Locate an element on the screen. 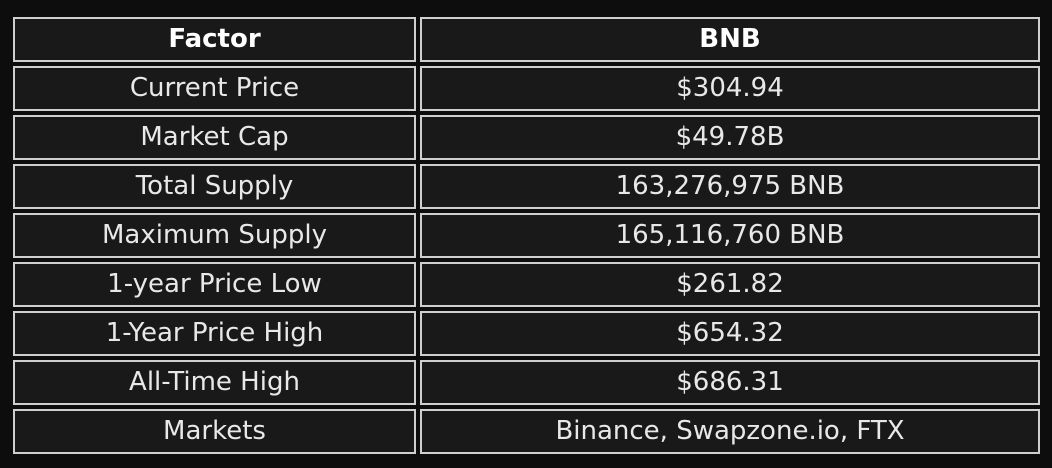 This screenshot has width=1052, height=468. table-row: Total Supply 163,276,975 BNB is located at coordinates (526, 186).